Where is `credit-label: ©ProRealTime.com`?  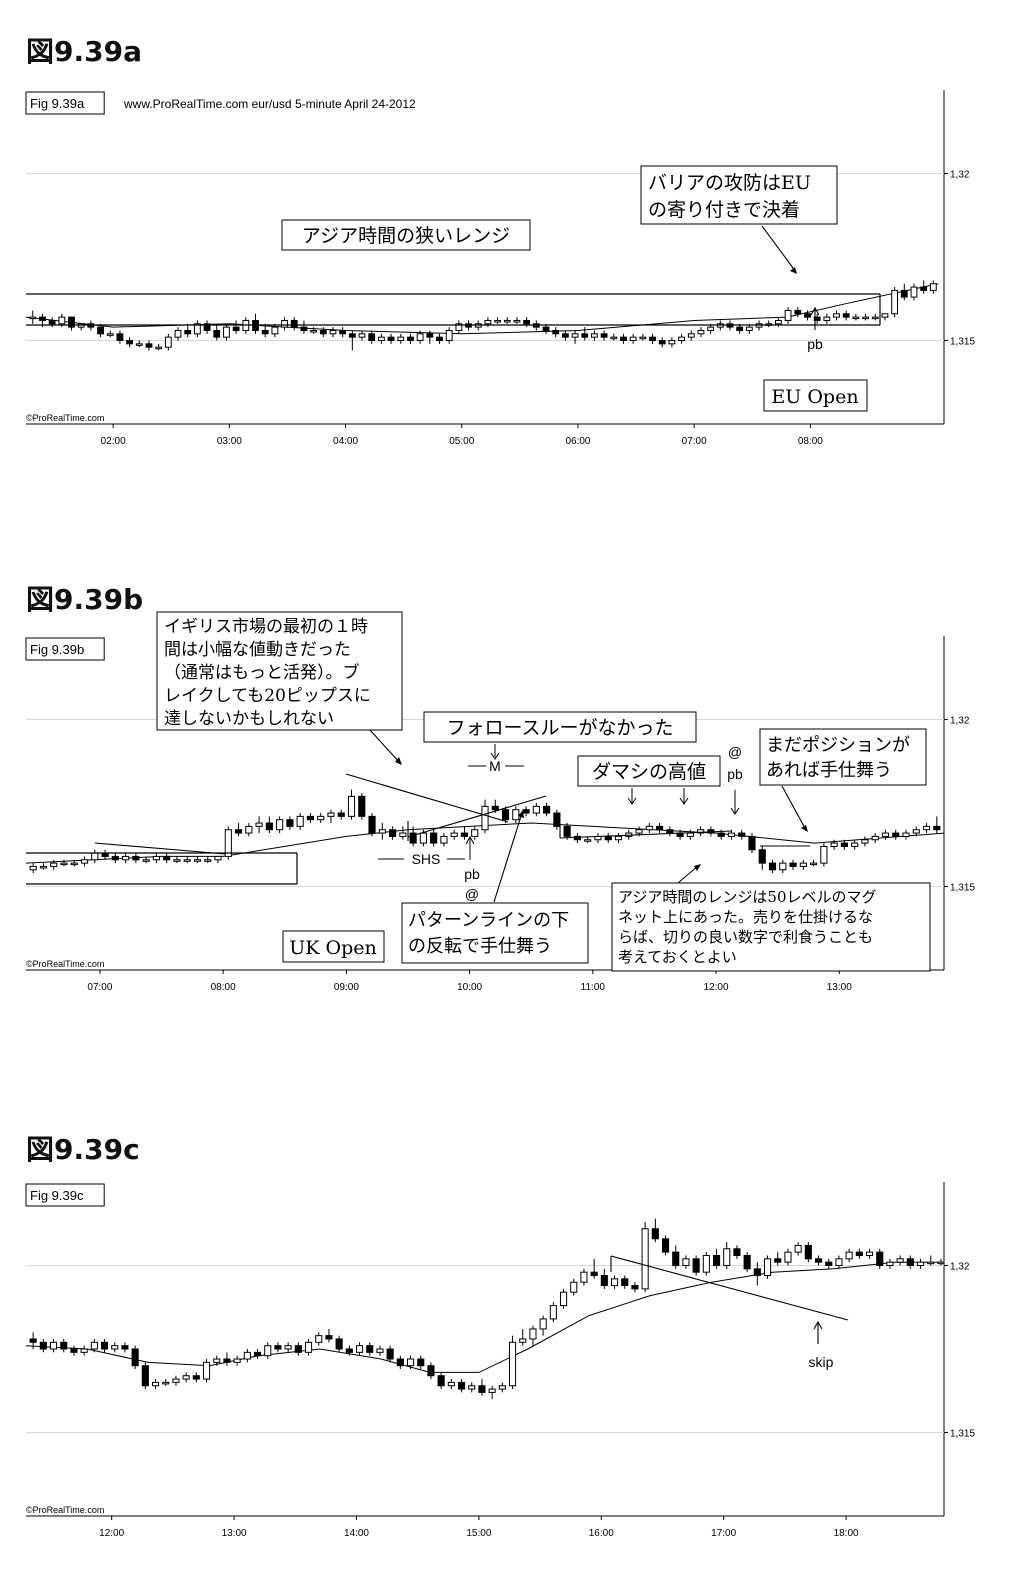 credit-label: ©ProRealTime.com is located at coordinates (65, 1510).